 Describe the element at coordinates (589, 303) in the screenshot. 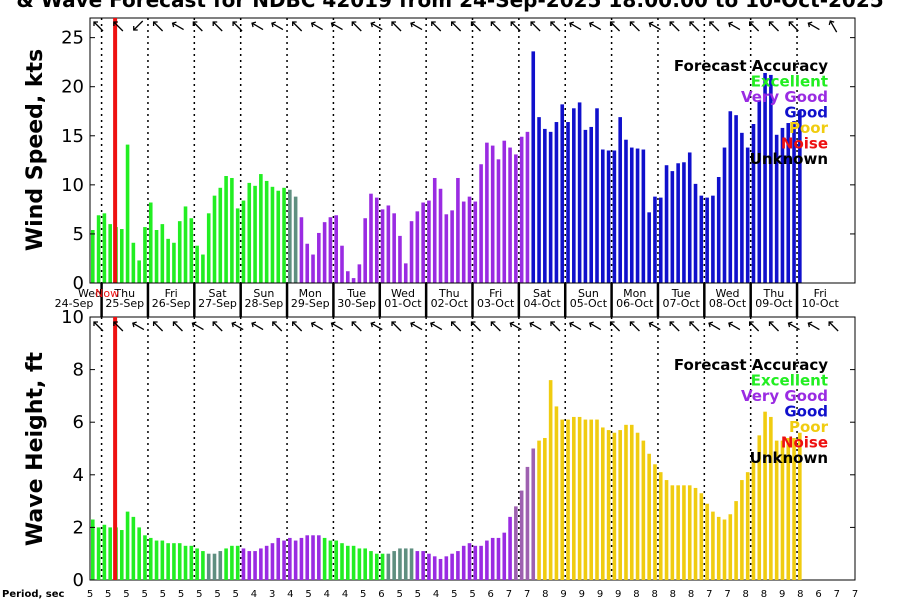

I see `day-date: 05-Oct` at that location.